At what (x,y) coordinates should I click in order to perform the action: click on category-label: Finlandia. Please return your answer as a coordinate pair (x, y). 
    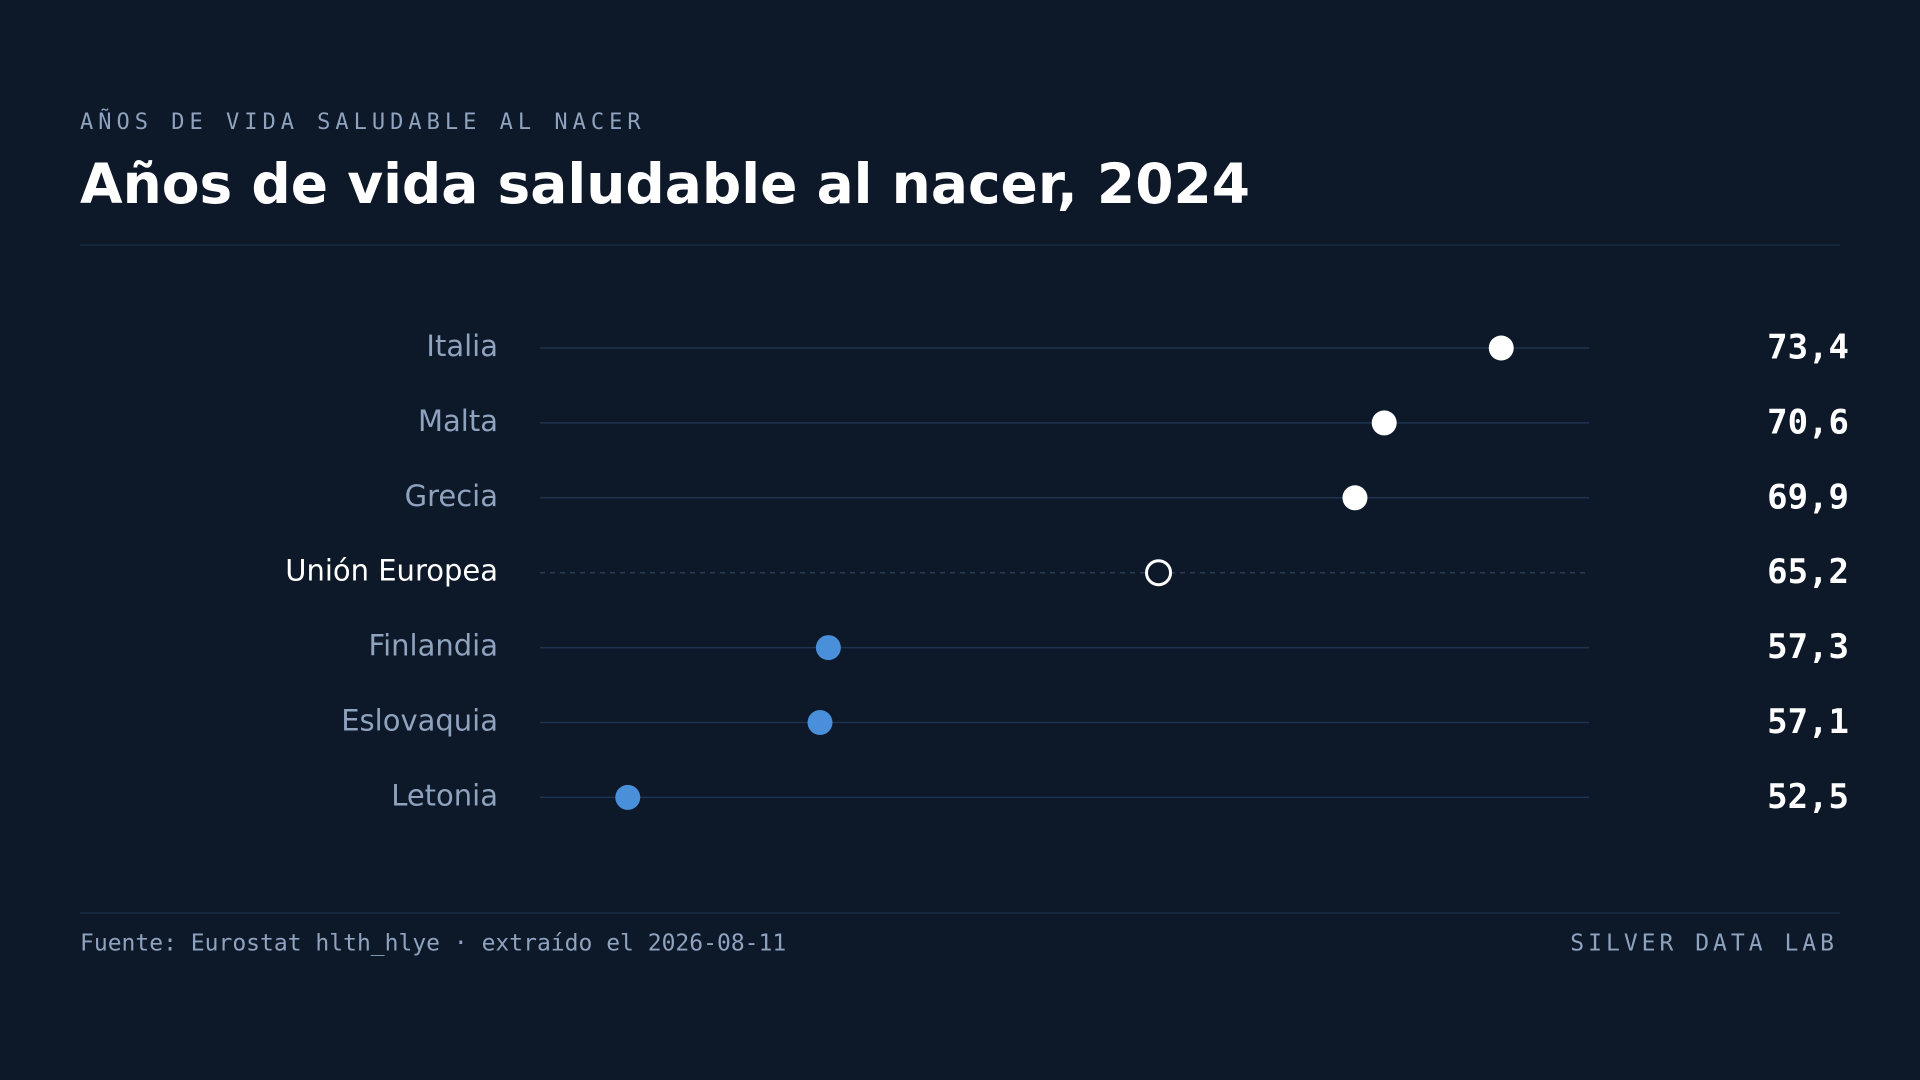
    Looking at the image, I should click on (433, 646).